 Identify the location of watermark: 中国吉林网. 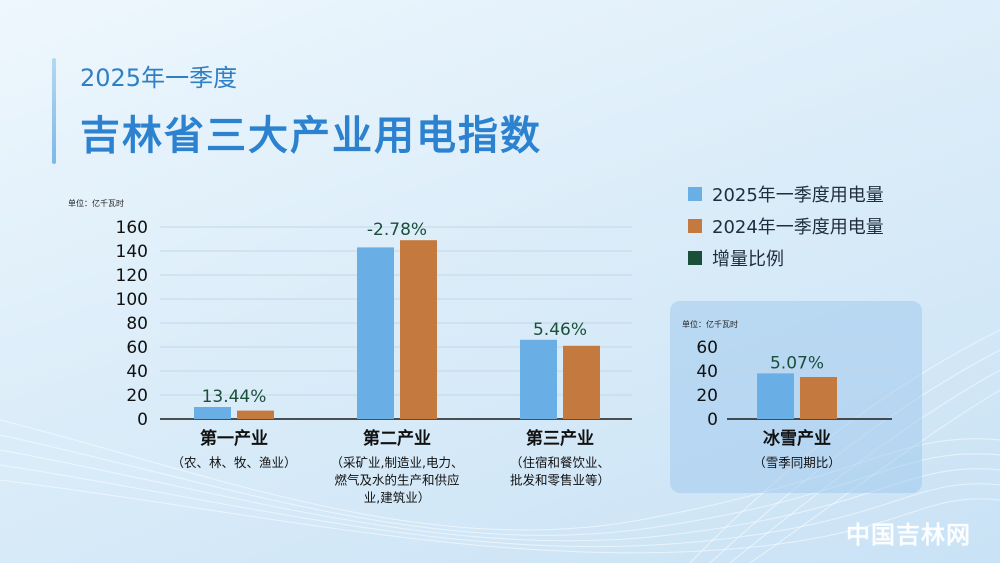
(908, 535).